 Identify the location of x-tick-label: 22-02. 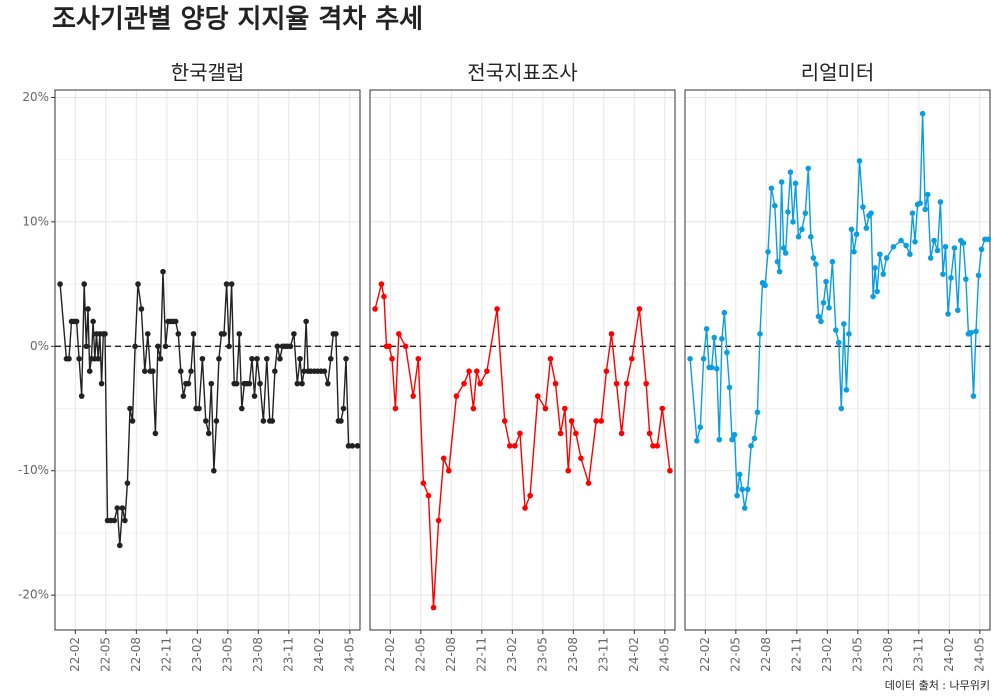
(75, 654).